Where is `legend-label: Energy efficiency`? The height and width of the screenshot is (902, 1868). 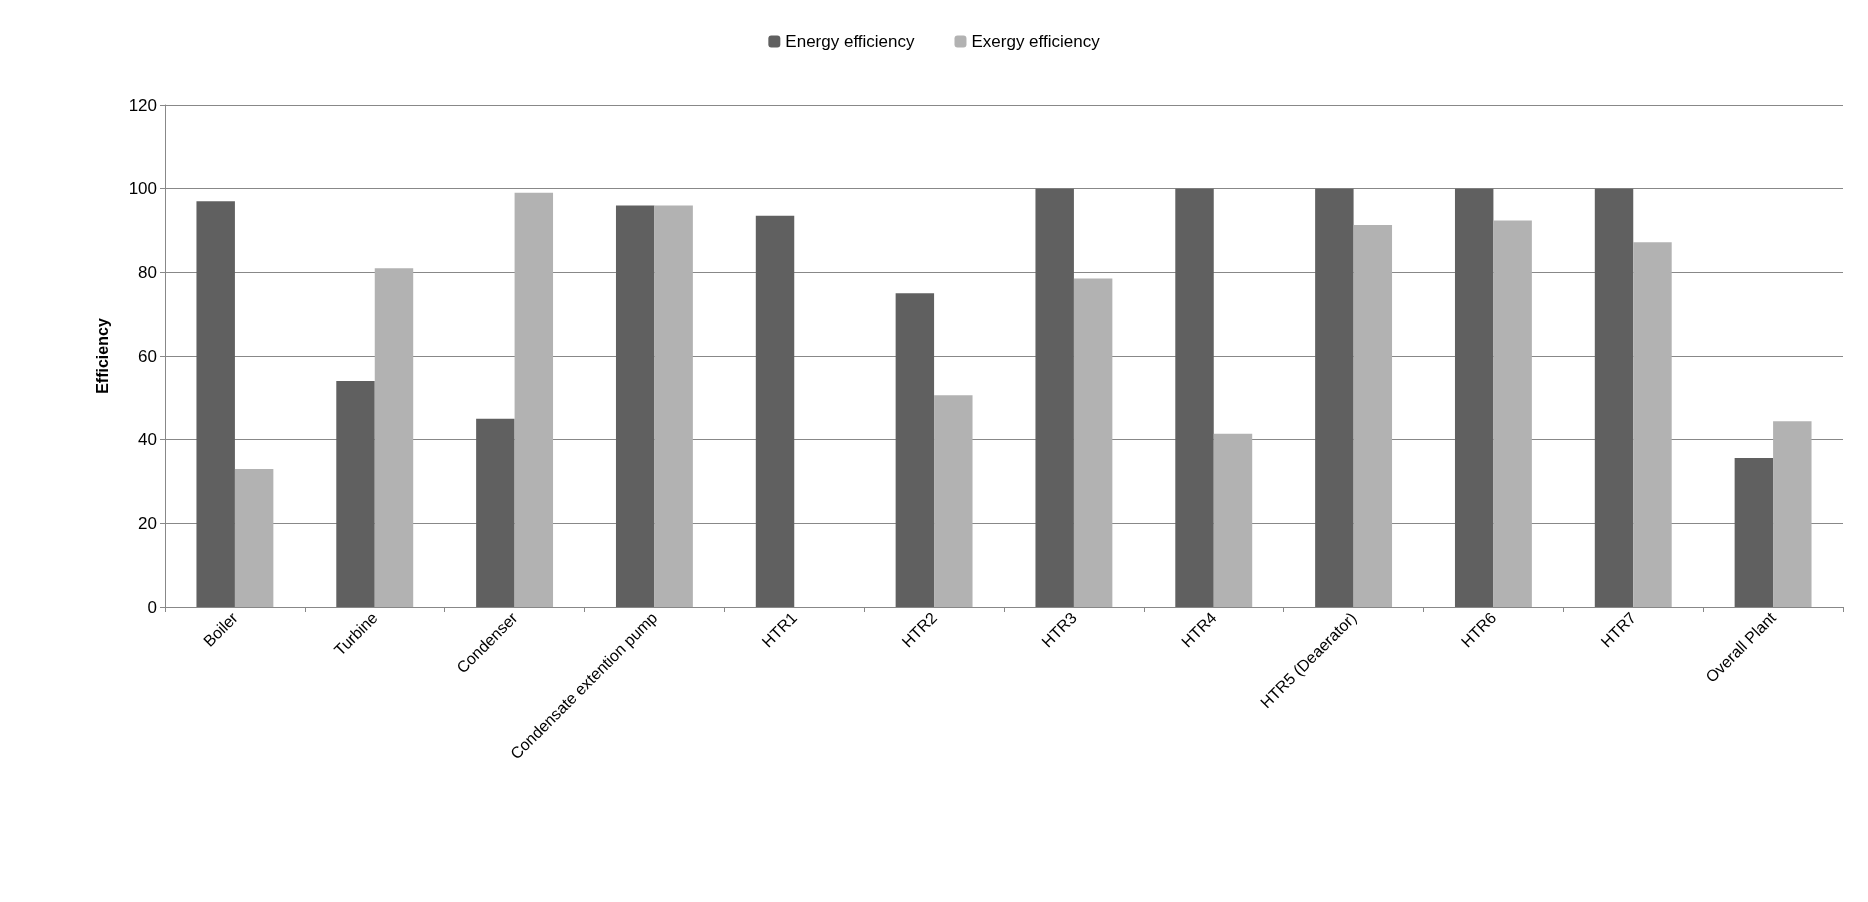 legend-label: Energy efficiency is located at coordinates (850, 41).